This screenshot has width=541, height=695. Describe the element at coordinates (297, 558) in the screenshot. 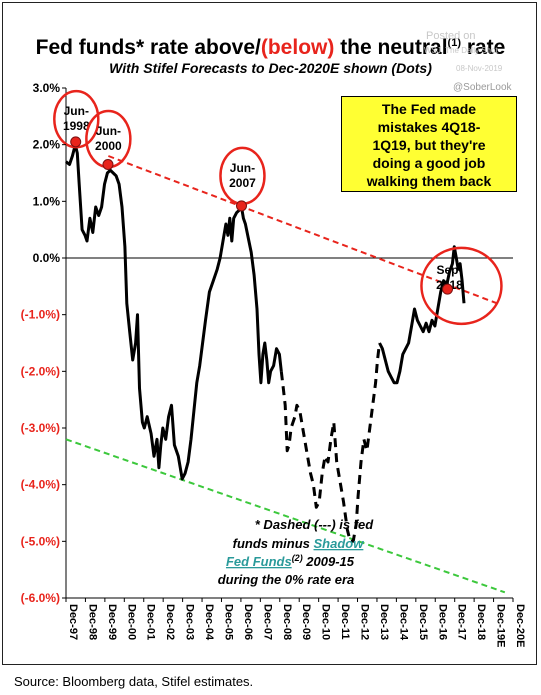

I see `note-footnote: (2)` at that location.